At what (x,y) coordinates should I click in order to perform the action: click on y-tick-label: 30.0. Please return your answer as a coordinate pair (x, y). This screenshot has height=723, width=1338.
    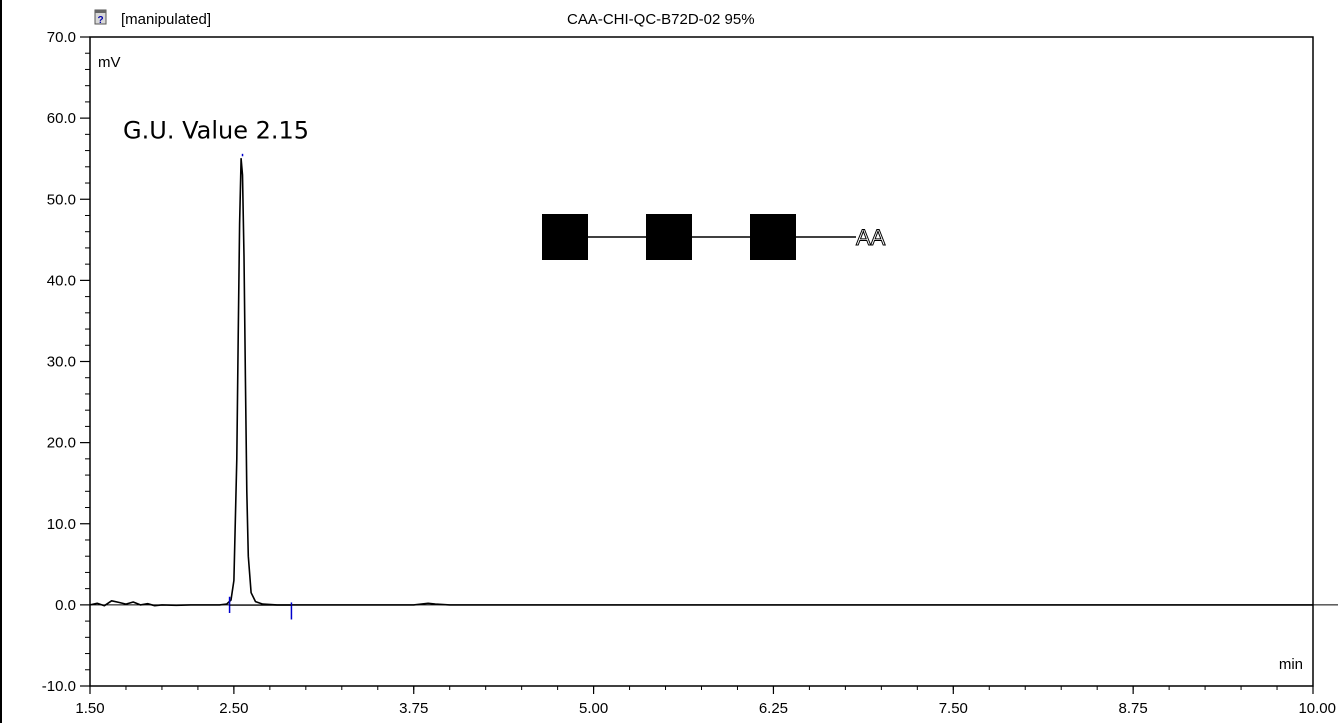
    Looking at the image, I should click on (61, 362).